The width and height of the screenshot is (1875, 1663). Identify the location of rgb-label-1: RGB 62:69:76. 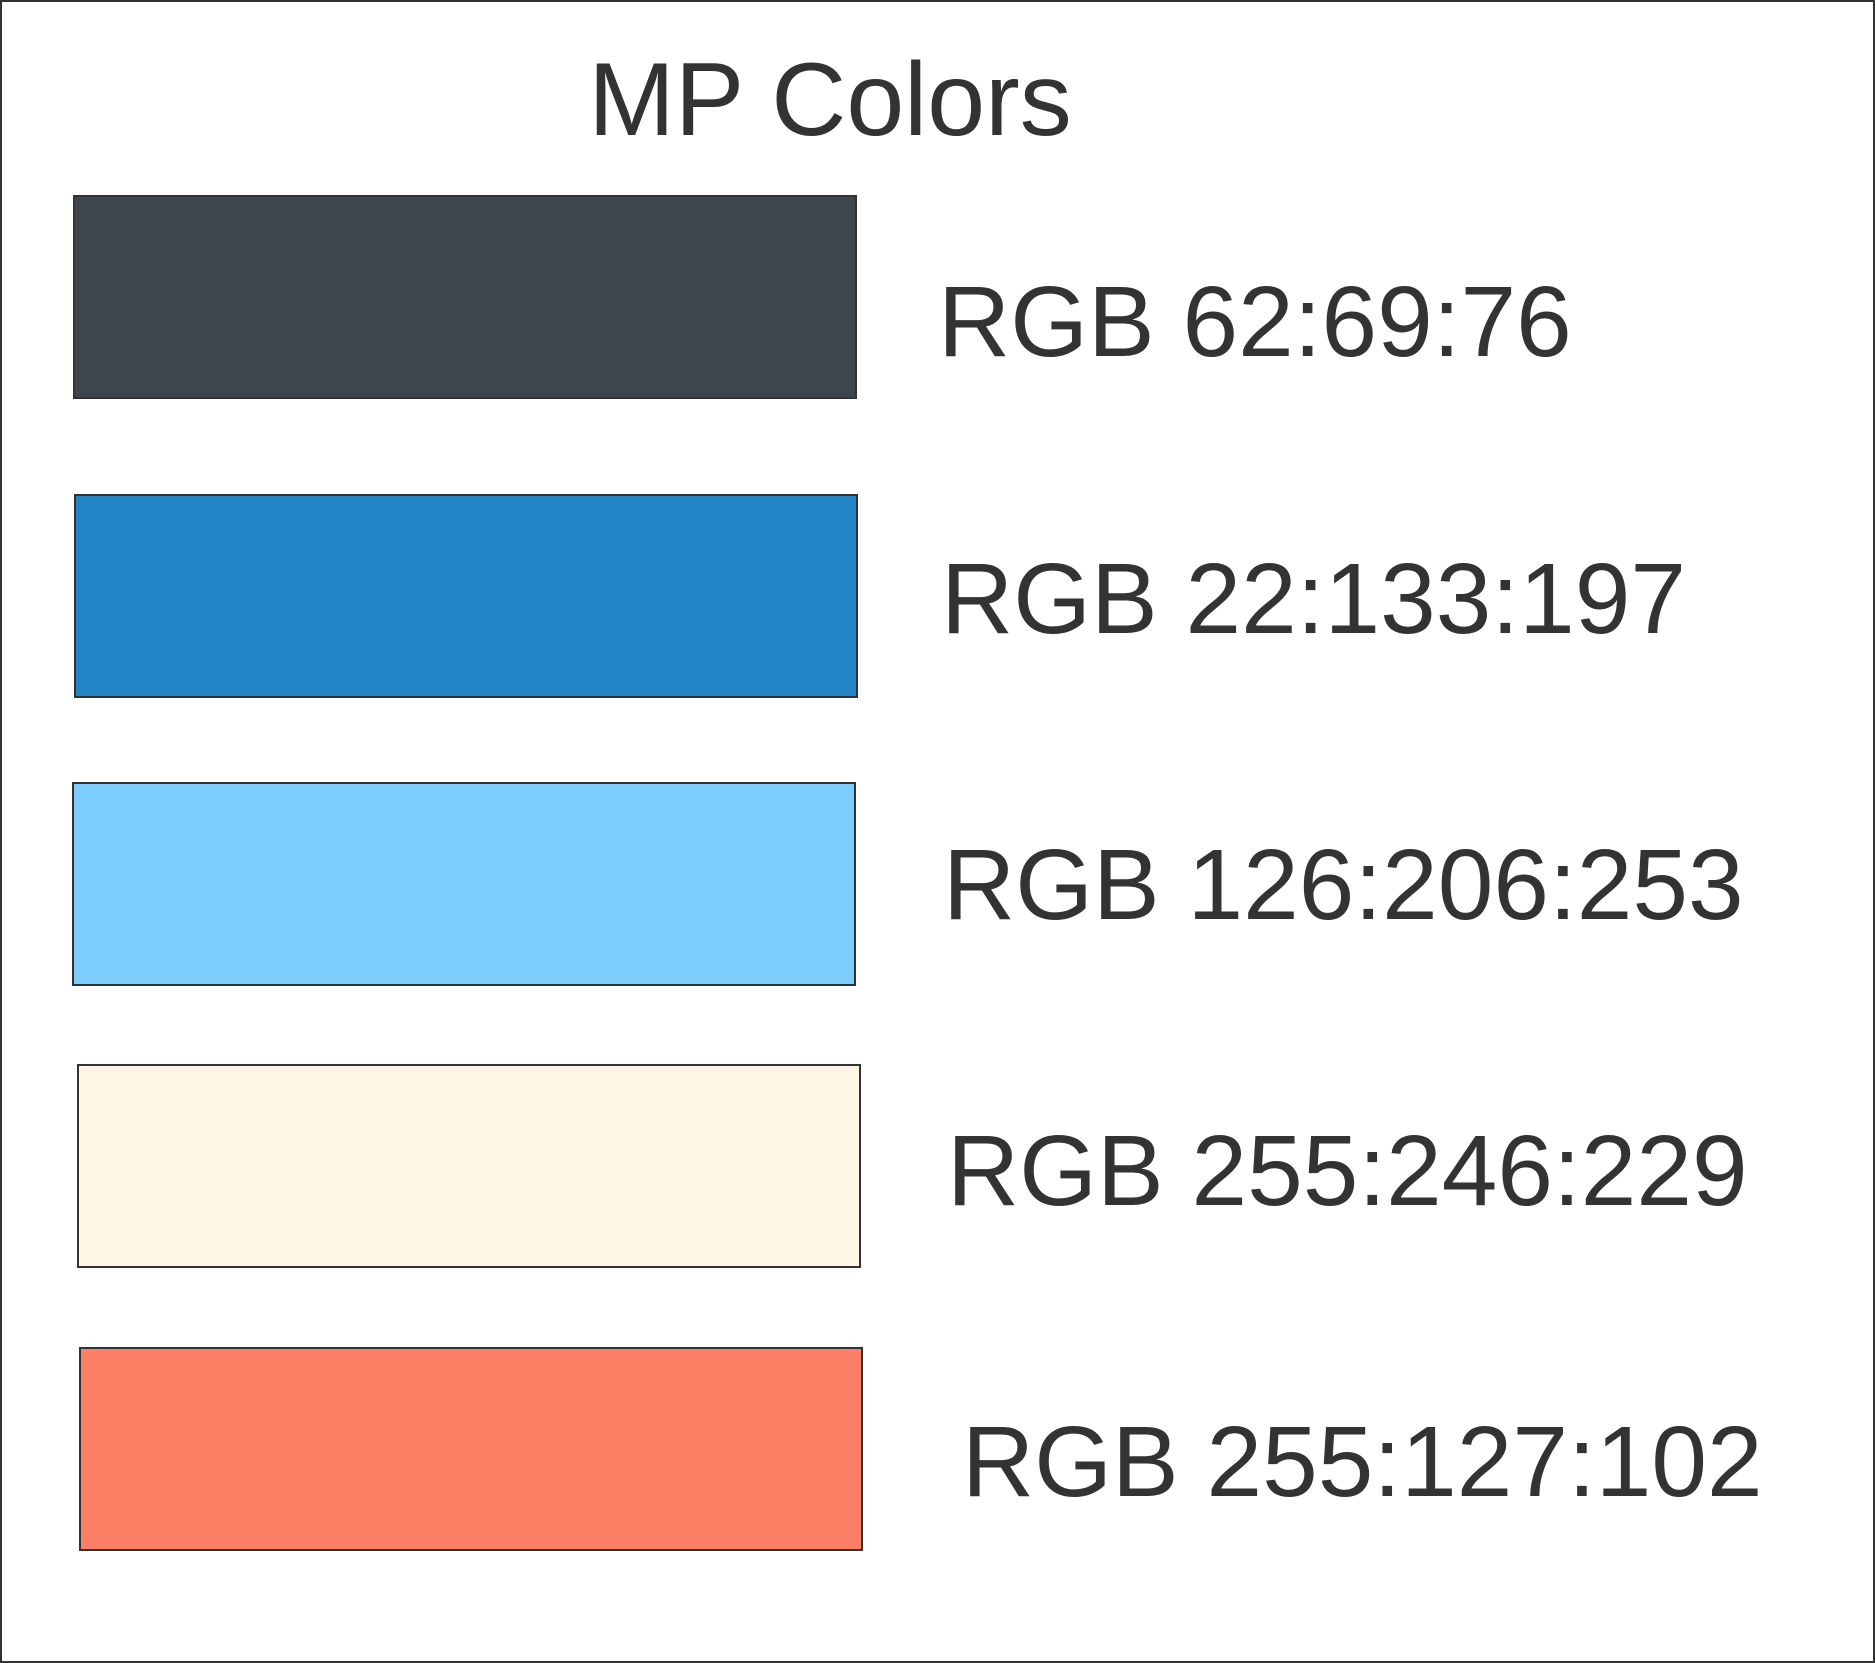
(1255, 322).